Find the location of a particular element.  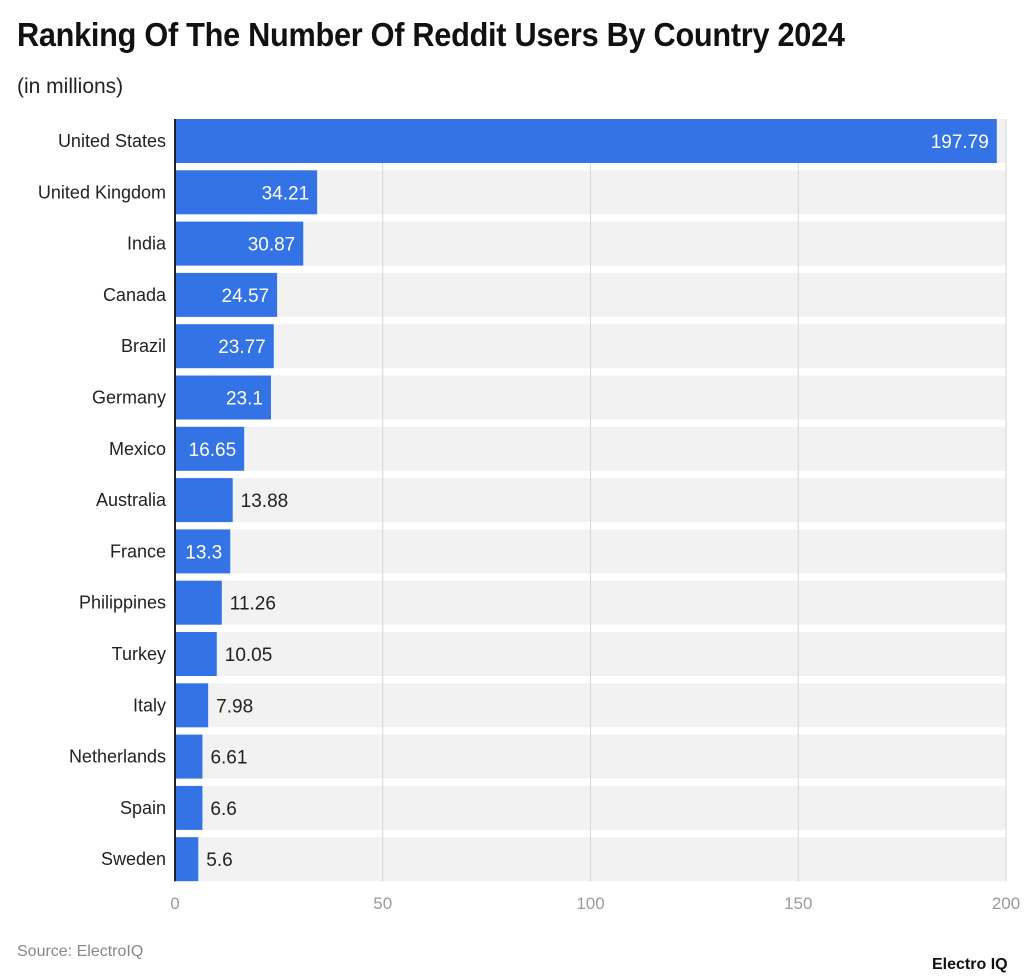

x-tick-label: 150 is located at coordinates (798, 903).